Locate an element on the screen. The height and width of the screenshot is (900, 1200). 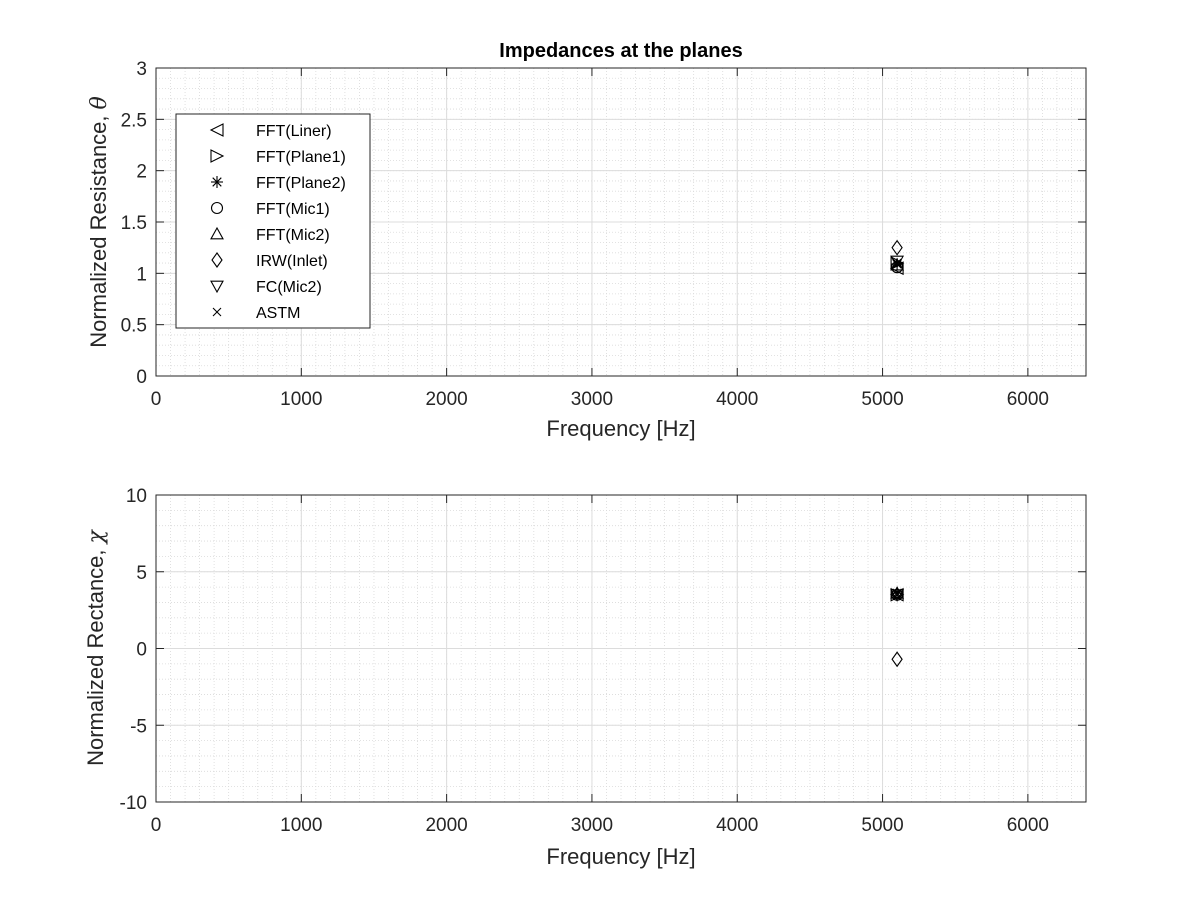
resistance-markers is located at coordinates (897, 257).